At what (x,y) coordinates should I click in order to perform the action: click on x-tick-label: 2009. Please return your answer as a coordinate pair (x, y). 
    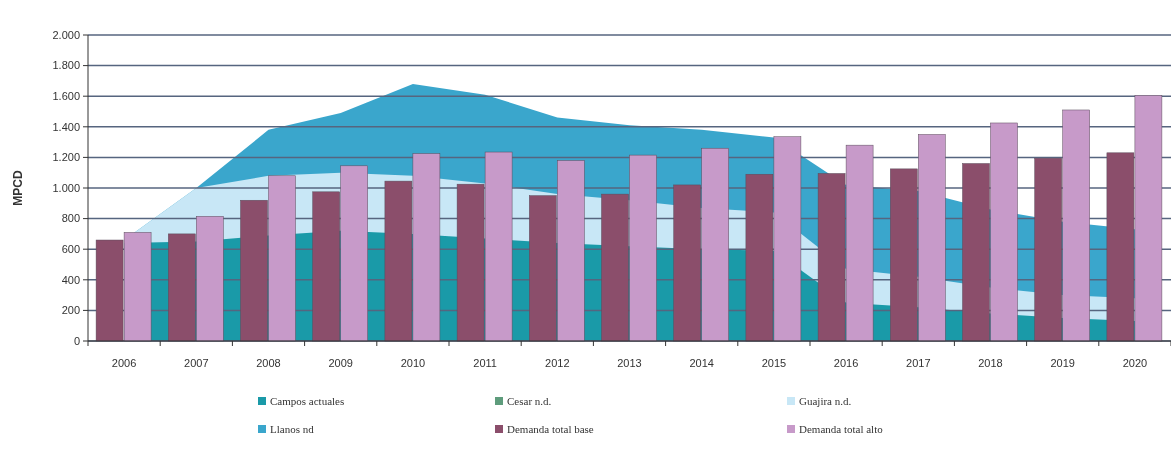
    Looking at the image, I should click on (340, 363).